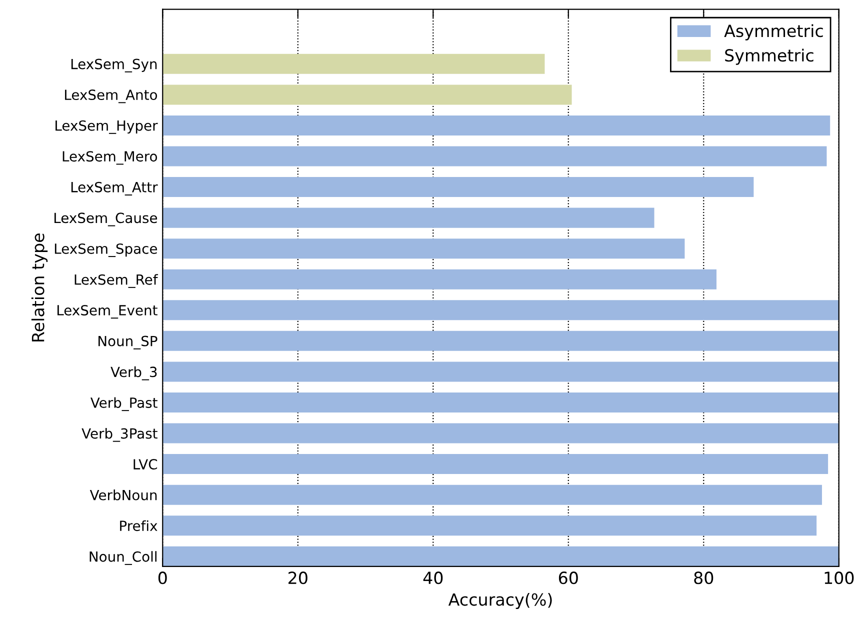 Image resolution: width=856 pixels, height=619 pixels. I want to click on x-tick-label: 40, so click(433, 578).